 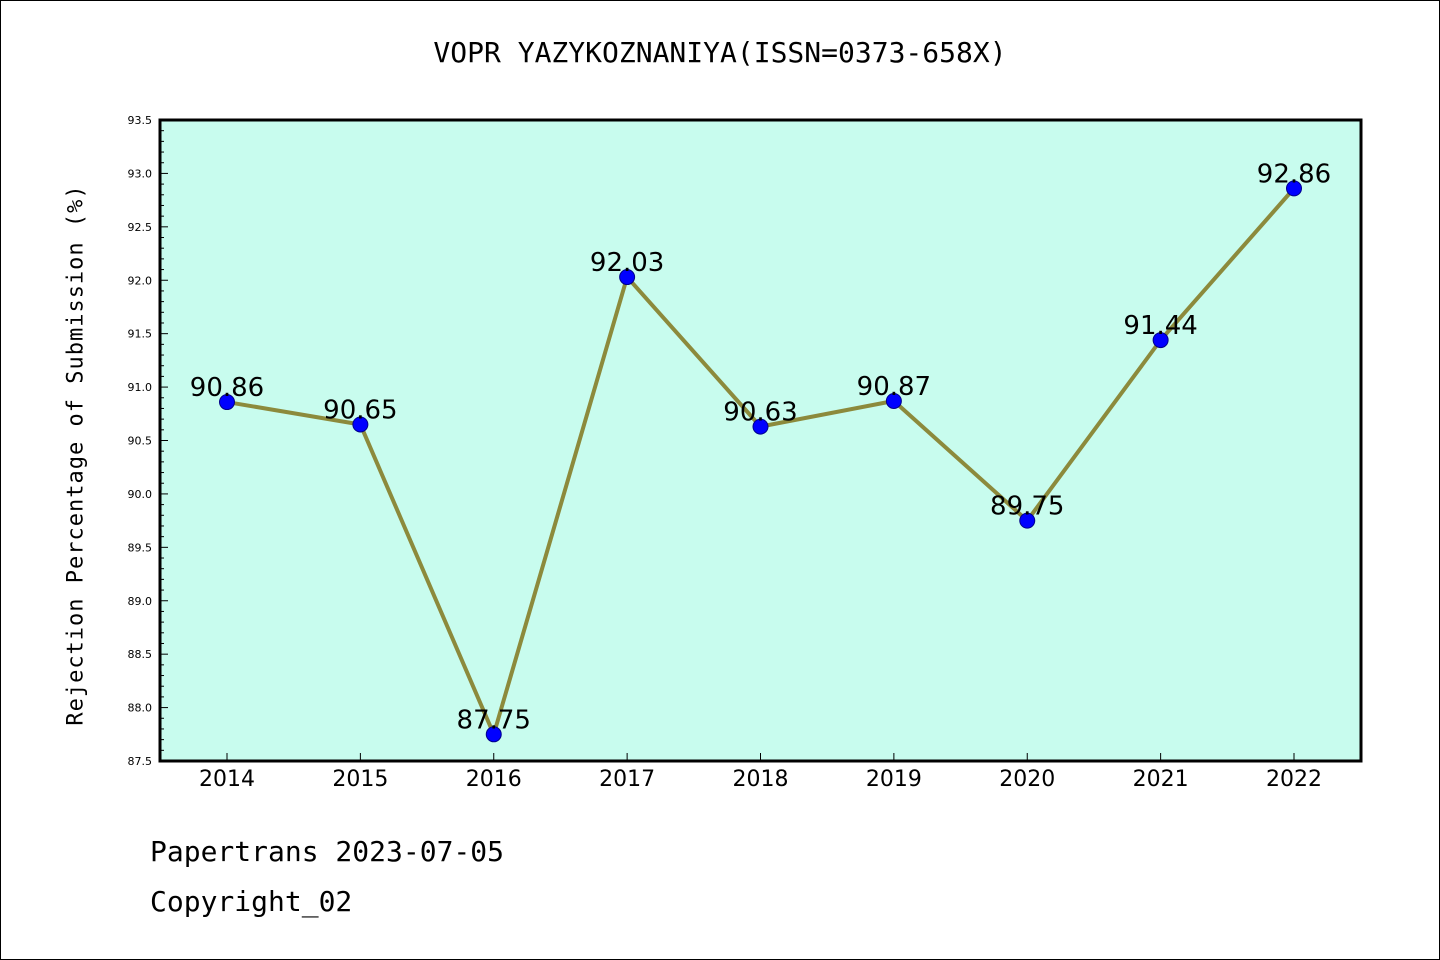 What do you see at coordinates (140, 334) in the screenshot?
I see `y-tick-label: 91.5` at bounding box center [140, 334].